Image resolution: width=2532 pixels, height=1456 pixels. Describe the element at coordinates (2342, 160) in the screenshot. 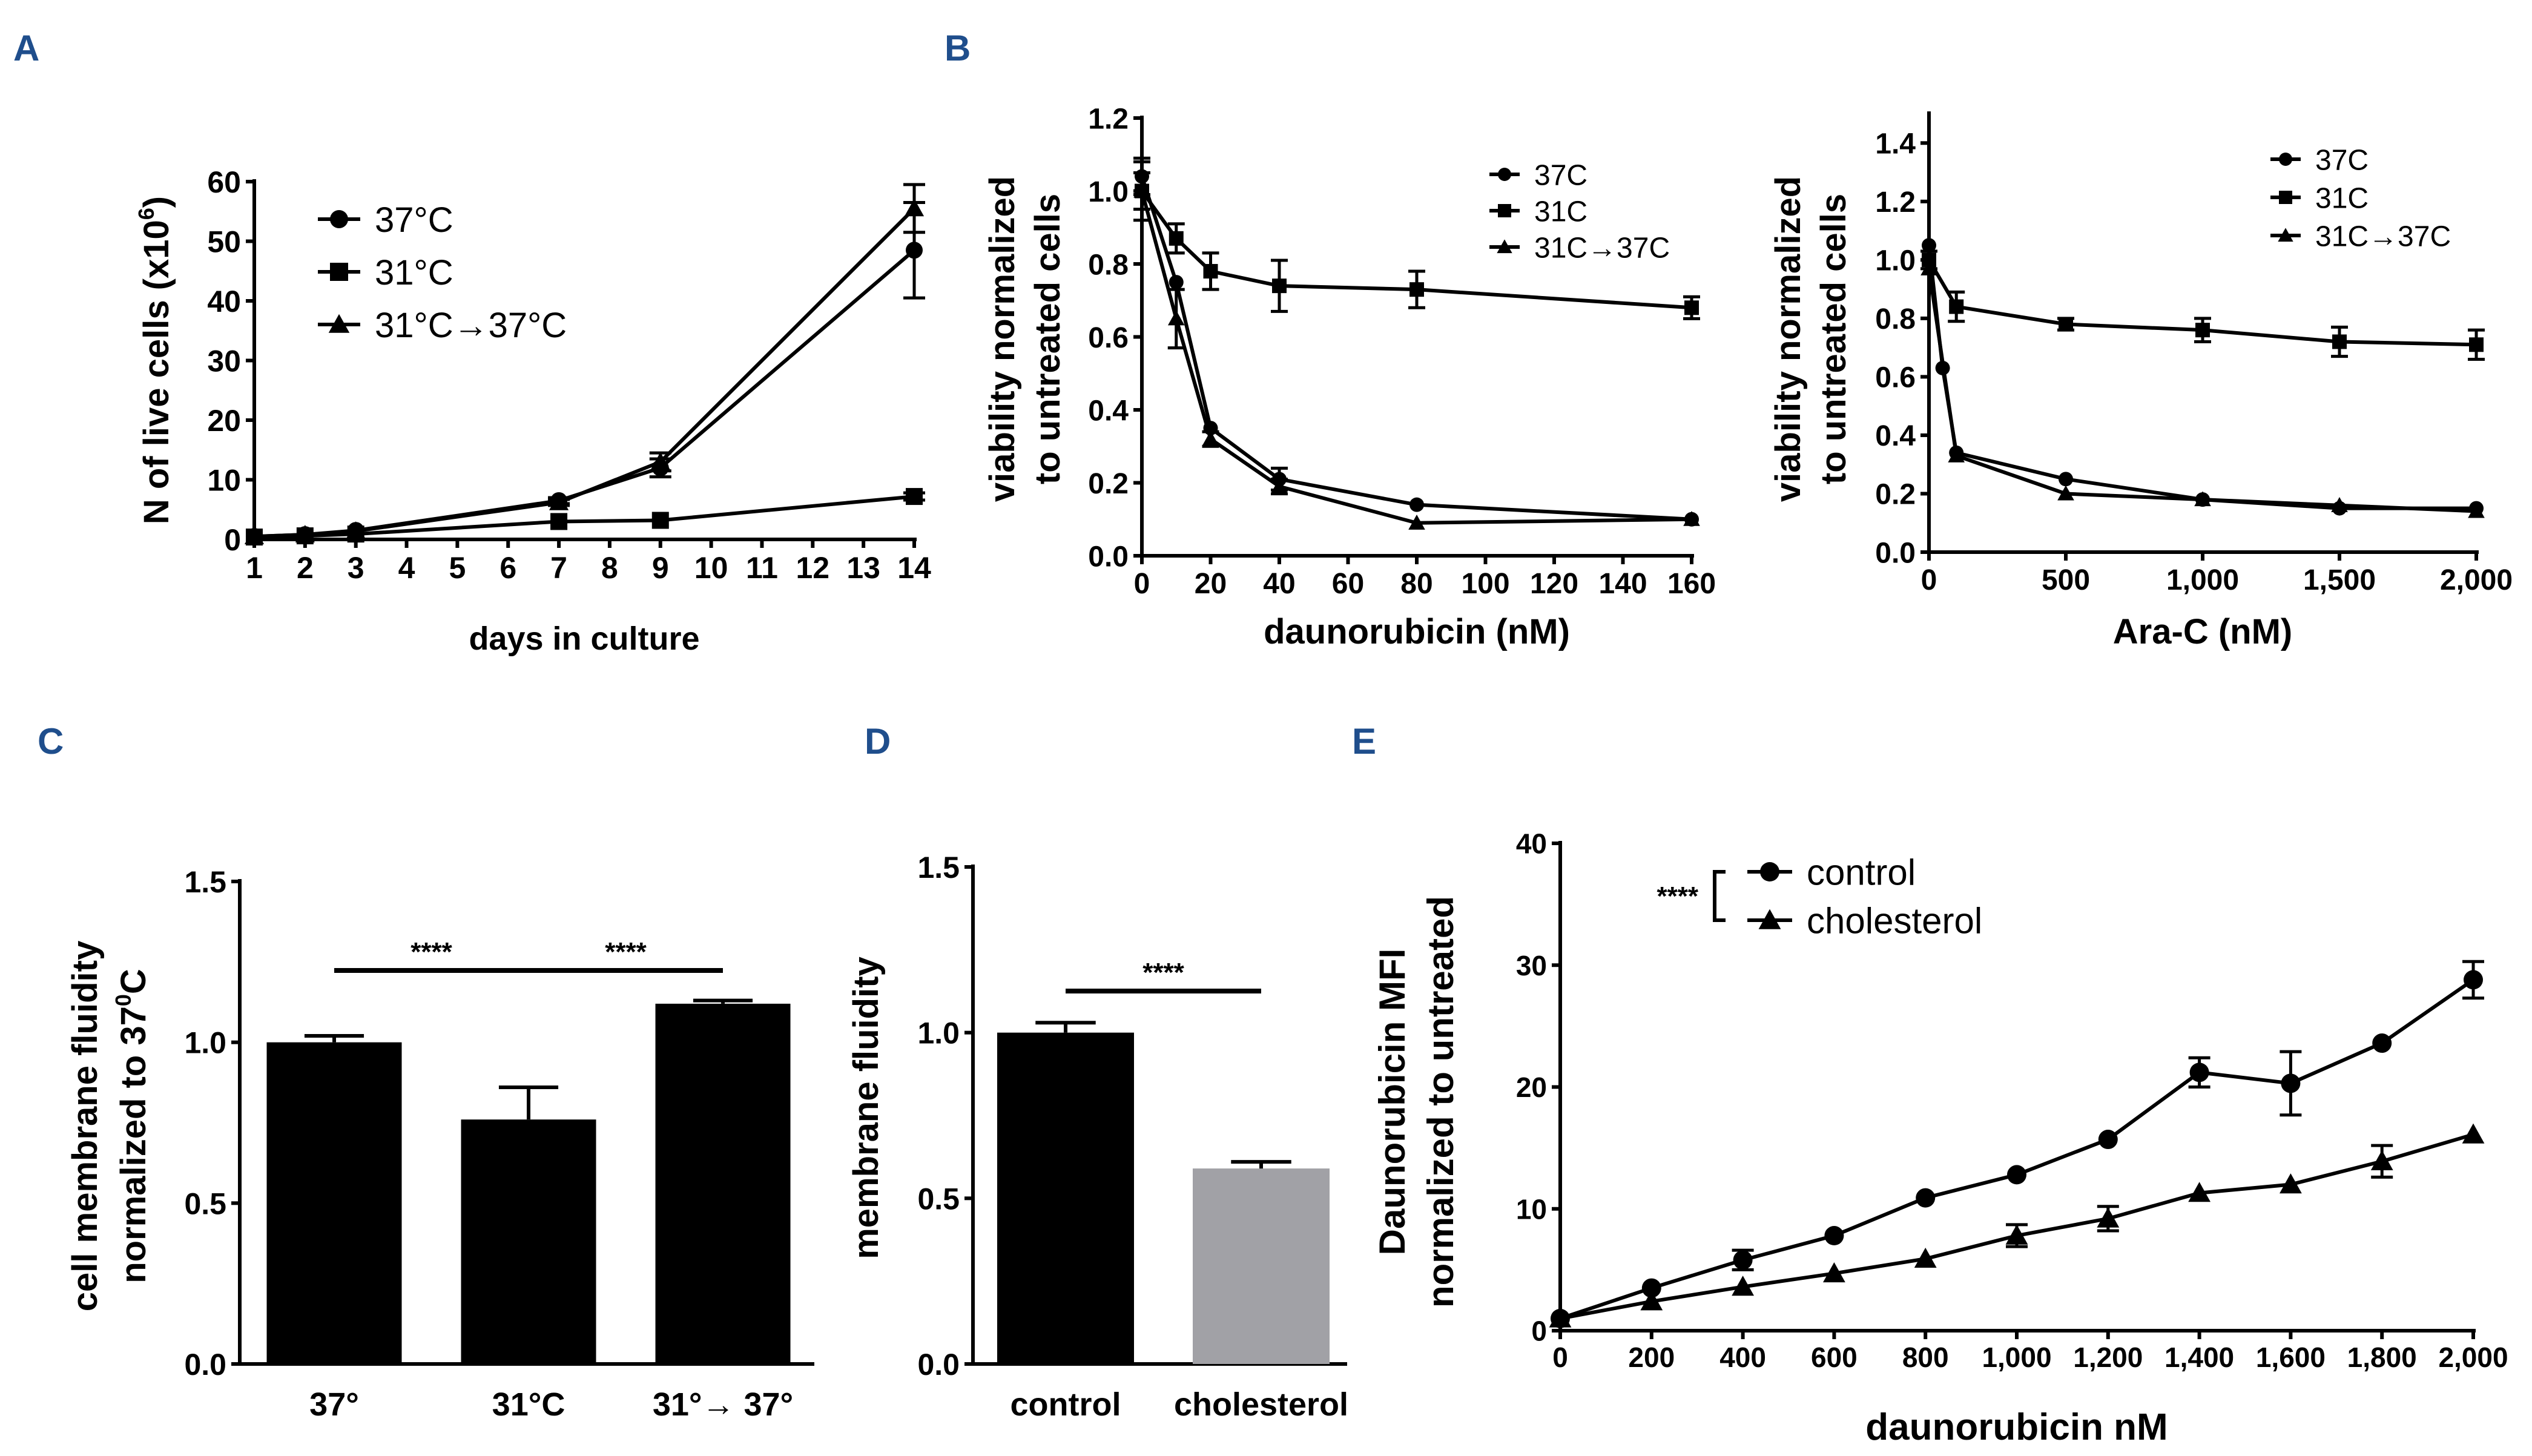

I see `legend-label: 37C` at that location.